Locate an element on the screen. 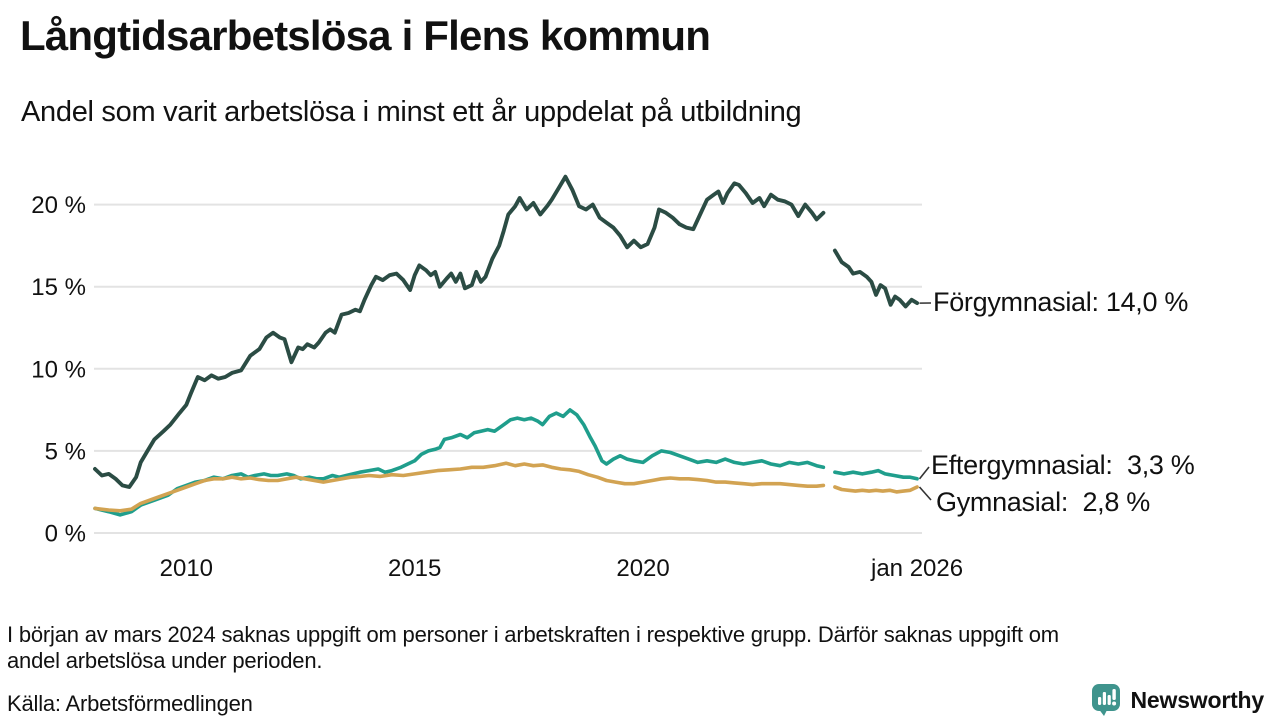 This screenshot has height=720, width=1280. x-axis-tick-label: 2015 is located at coordinates (414, 568).